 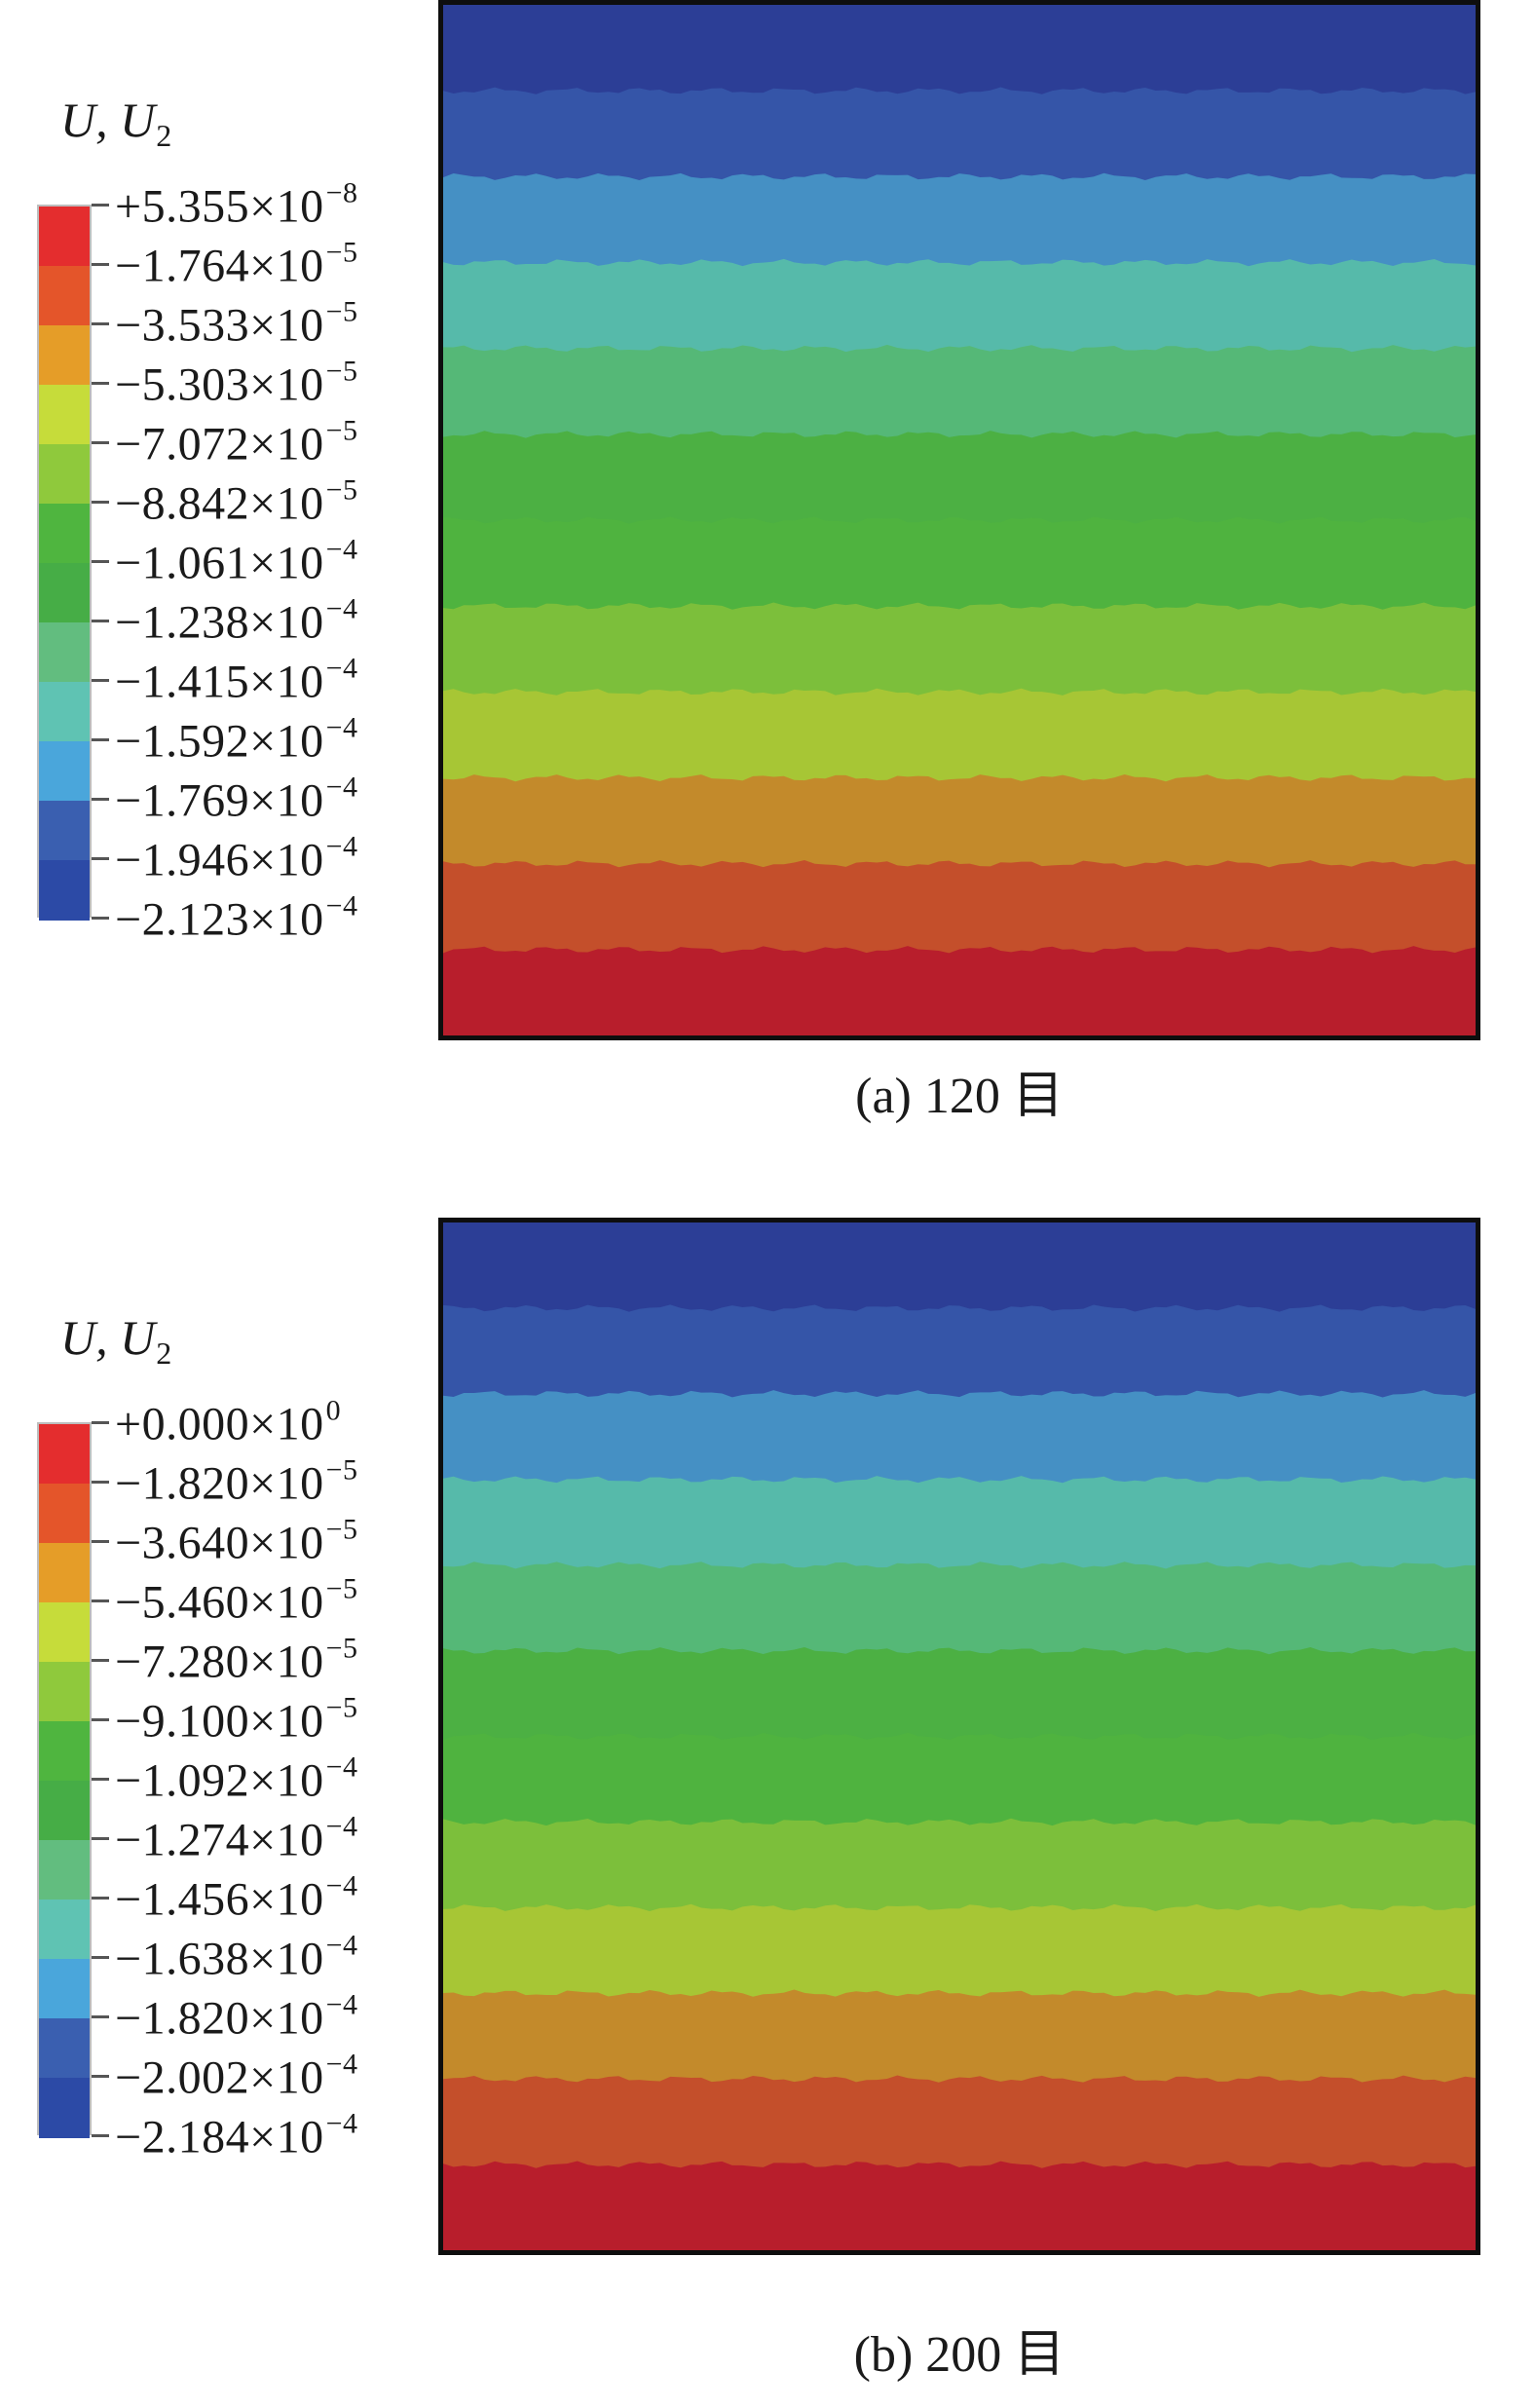 What do you see at coordinates (236, 1600) in the screenshot?
I see `legend-tick-label: −5.460×10⁻⁵` at bounding box center [236, 1600].